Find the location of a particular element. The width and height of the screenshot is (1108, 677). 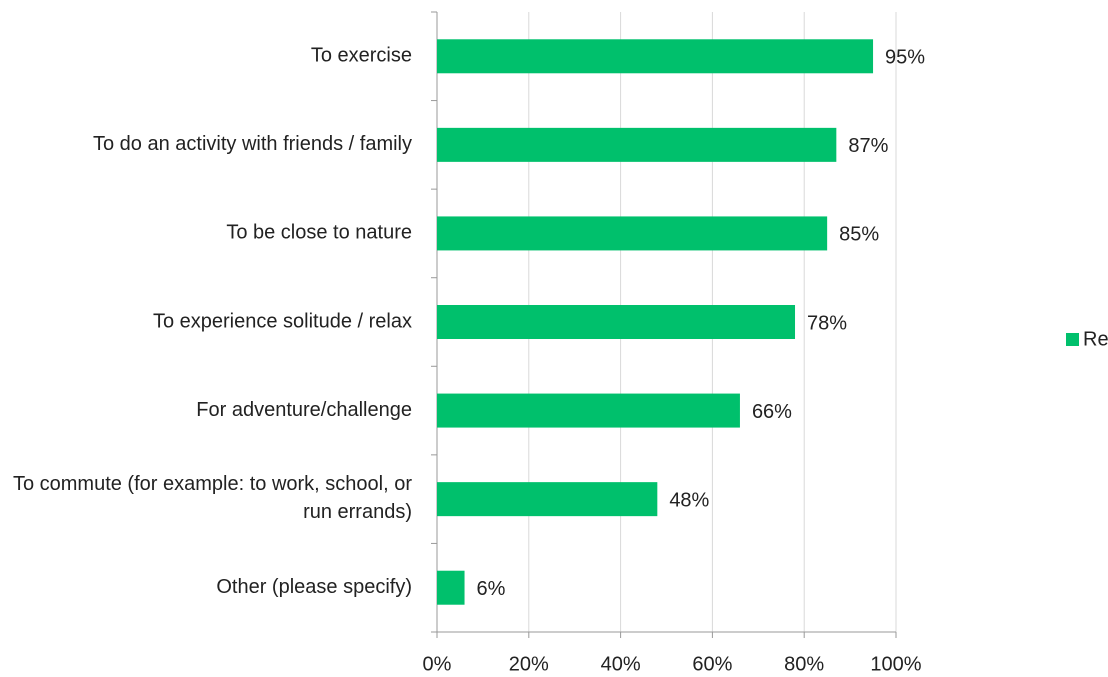

x-tick-label: 20% is located at coordinates (529, 664).